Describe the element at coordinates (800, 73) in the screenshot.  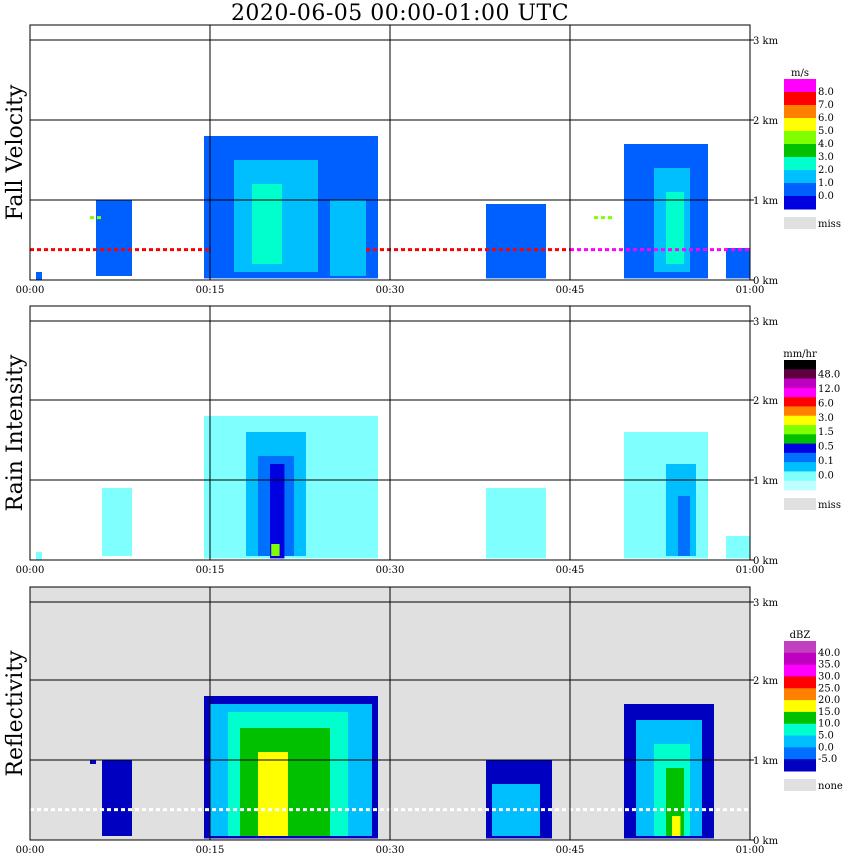
I see `colorbar-unit: m/s` at that location.